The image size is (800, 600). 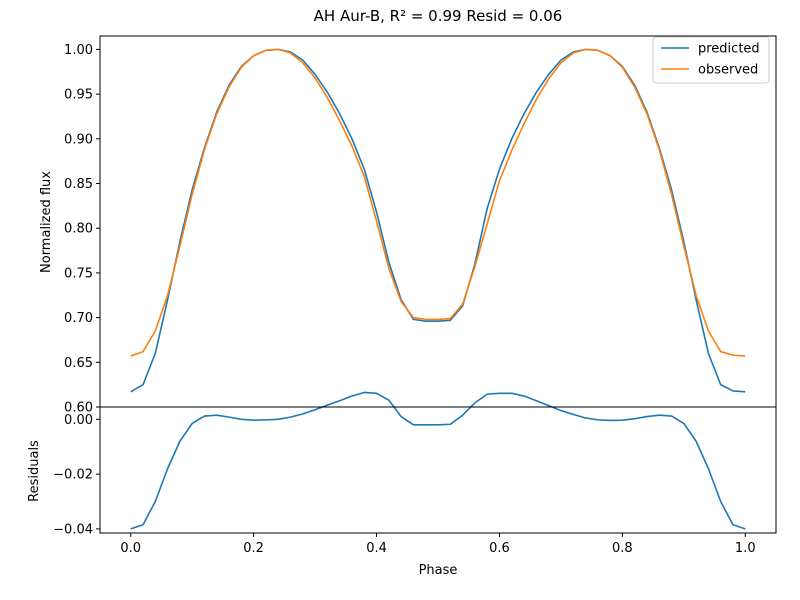 What do you see at coordinates (499, 548) in the screenshot?
I see `x-tick-label-3: 0.6` at bounding box center [499, 548].